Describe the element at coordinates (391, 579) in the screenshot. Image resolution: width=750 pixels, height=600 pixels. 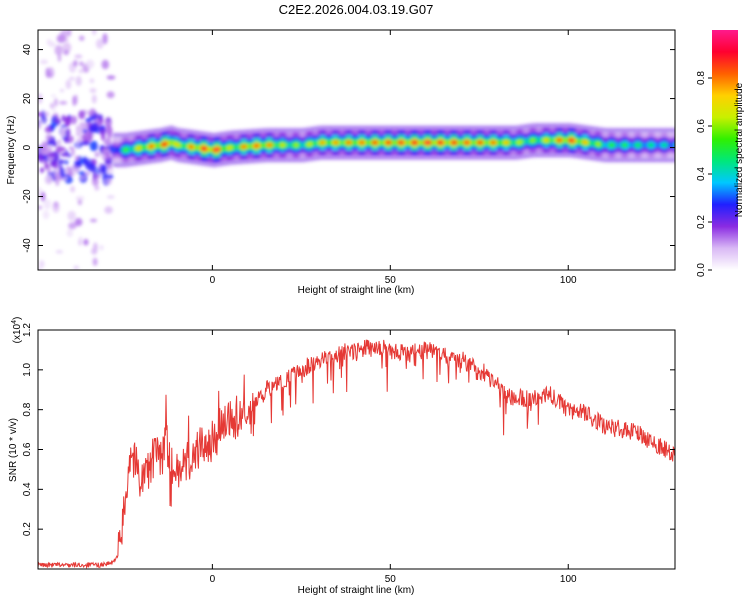
I see `snr-x-tick-label: 50` at that location.